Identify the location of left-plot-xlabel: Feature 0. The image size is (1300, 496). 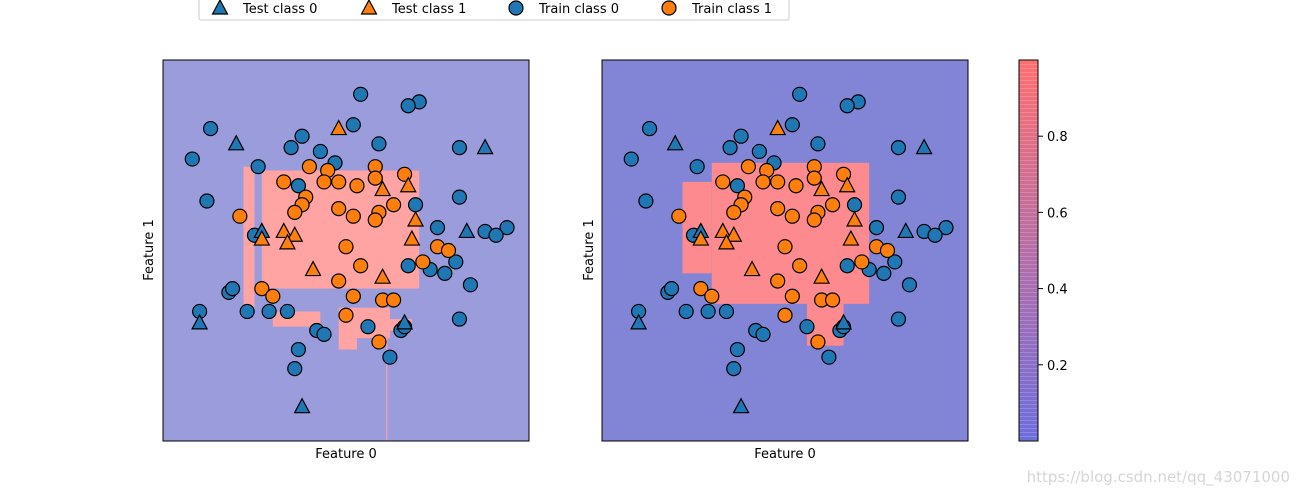
(346, 454).